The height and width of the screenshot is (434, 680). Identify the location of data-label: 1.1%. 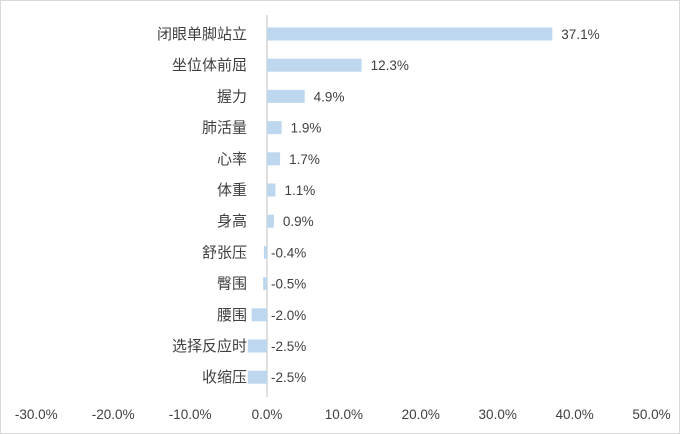
(299, 190).